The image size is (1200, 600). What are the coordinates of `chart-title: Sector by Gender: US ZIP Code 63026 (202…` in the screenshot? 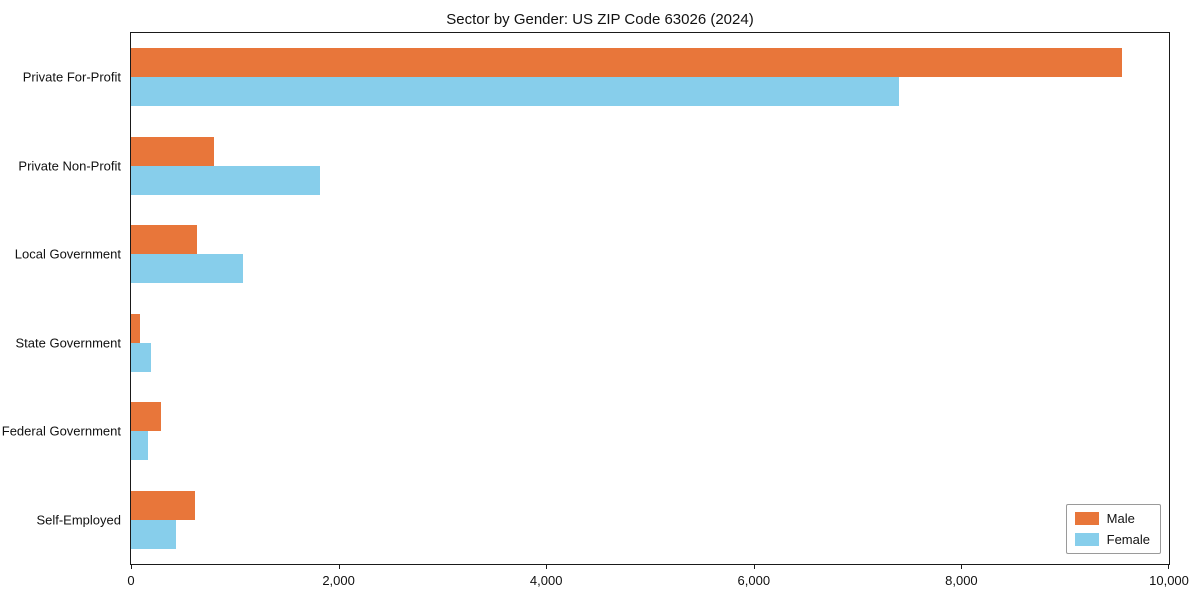 It's located at (600, 19).